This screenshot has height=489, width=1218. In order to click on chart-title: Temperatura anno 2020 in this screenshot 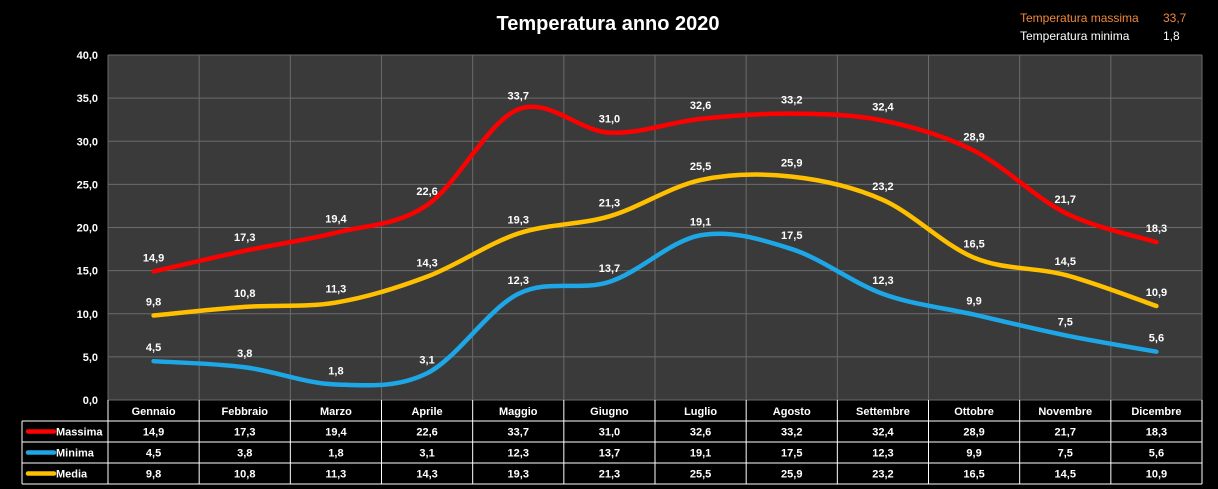, I will do `click(607, 24)`.